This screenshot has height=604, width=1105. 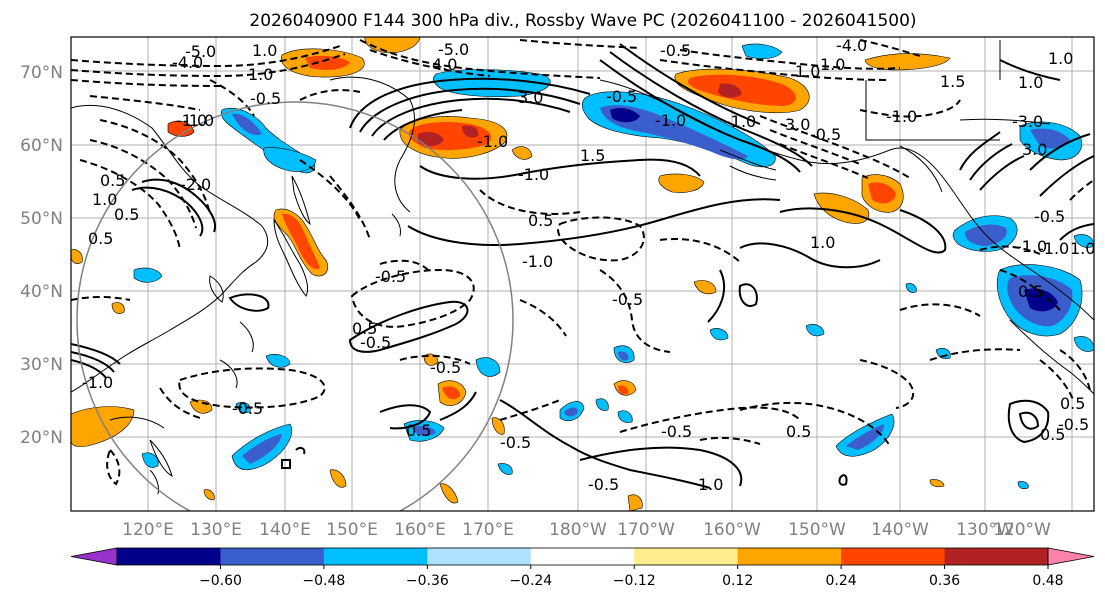 I want to click on contour-label: 1.5, so click(x=952, y=81).